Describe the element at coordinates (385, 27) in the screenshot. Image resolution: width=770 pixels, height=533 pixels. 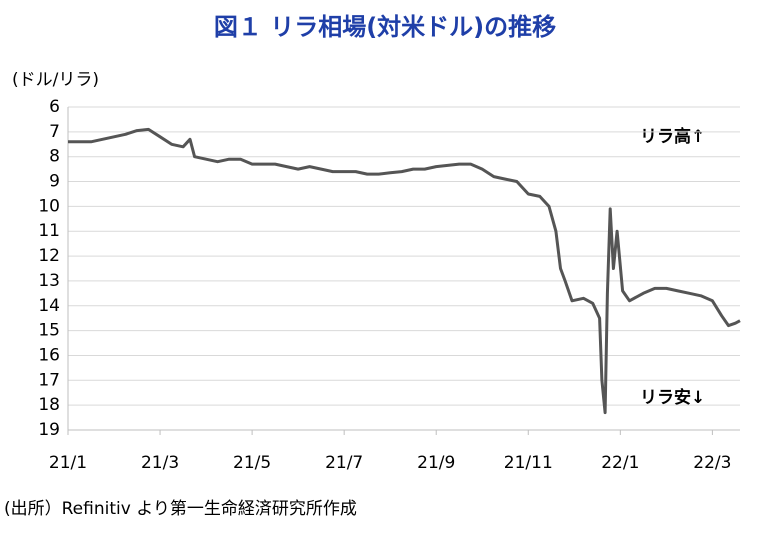
I see `chart-title: 図１ リラ相場(対米ドル)の推移` at that location.